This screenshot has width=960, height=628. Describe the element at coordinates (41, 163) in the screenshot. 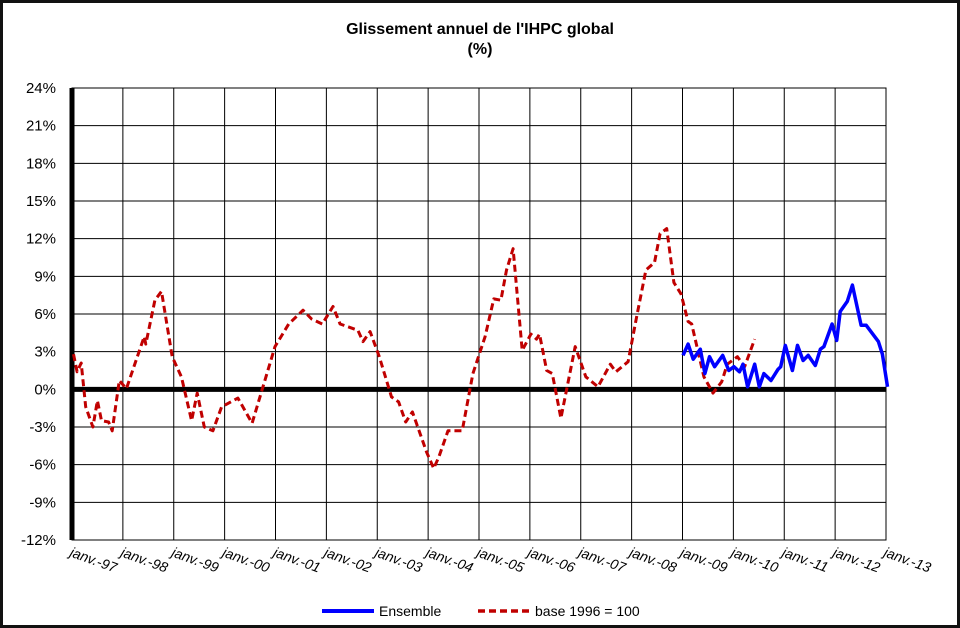

I see `y-tick-label: 18%` at that location.